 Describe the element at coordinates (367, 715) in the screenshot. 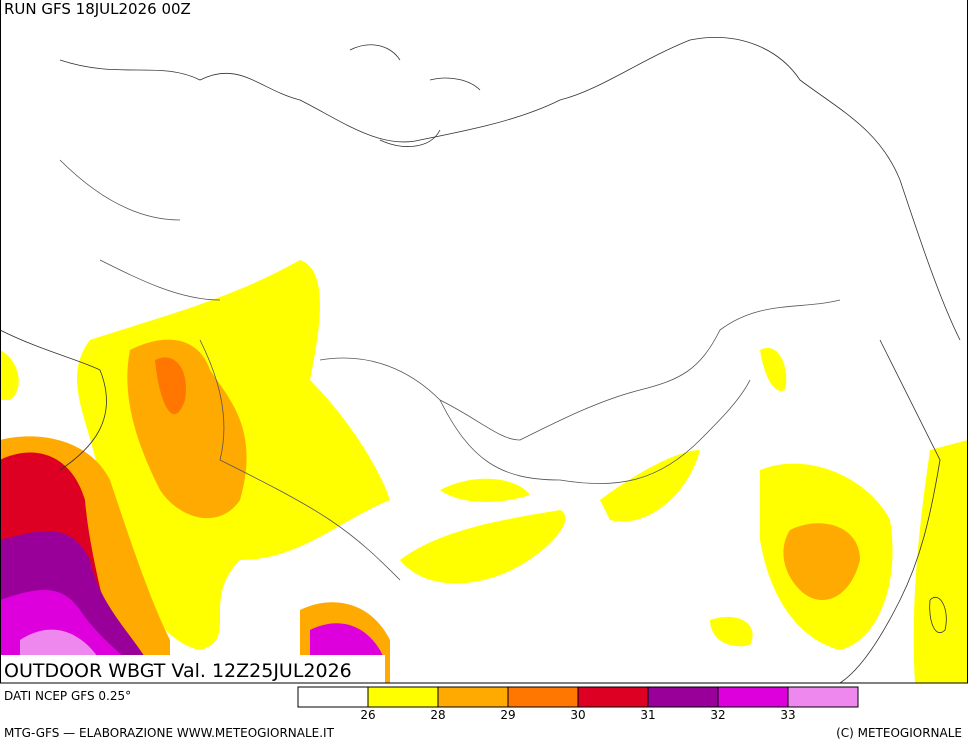

I see `legend-tick: 26` at that location.